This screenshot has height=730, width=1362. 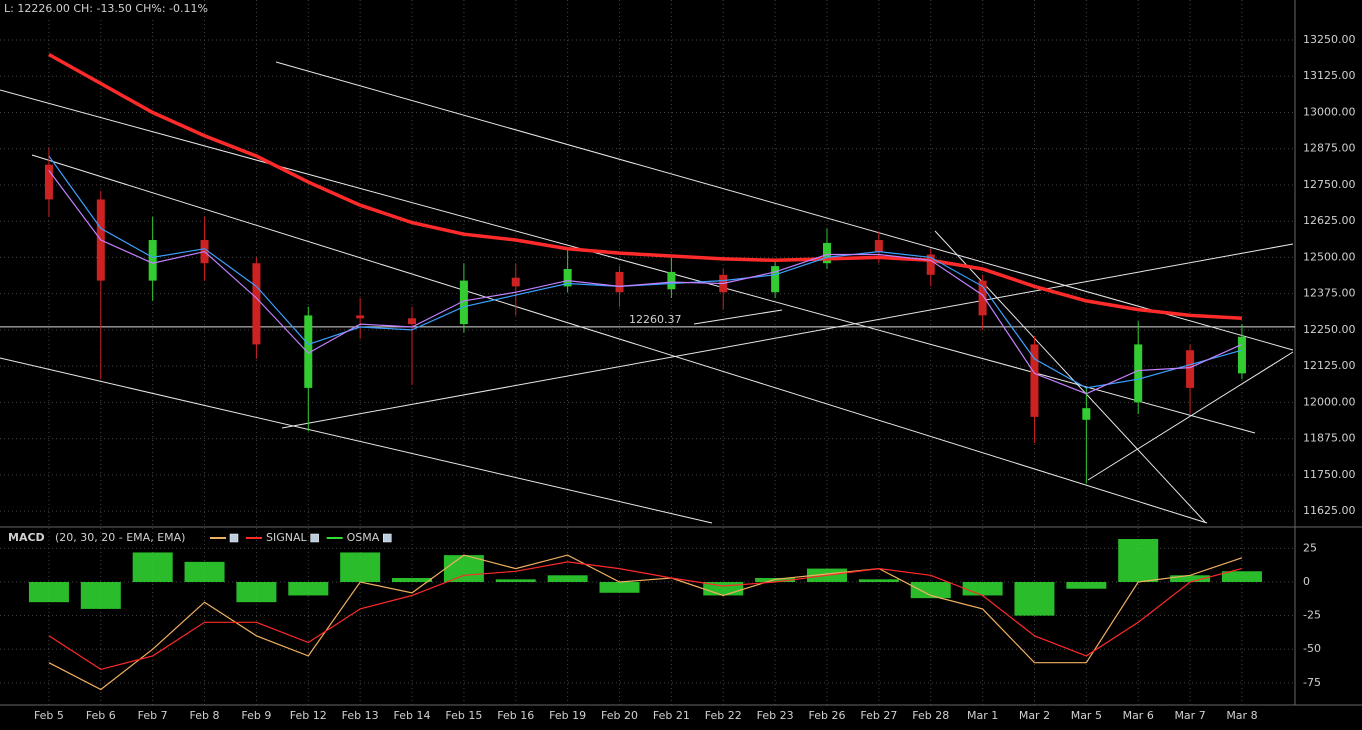 I want to click on y-tick-label: 11875.00, so click(x=1329, y=438).